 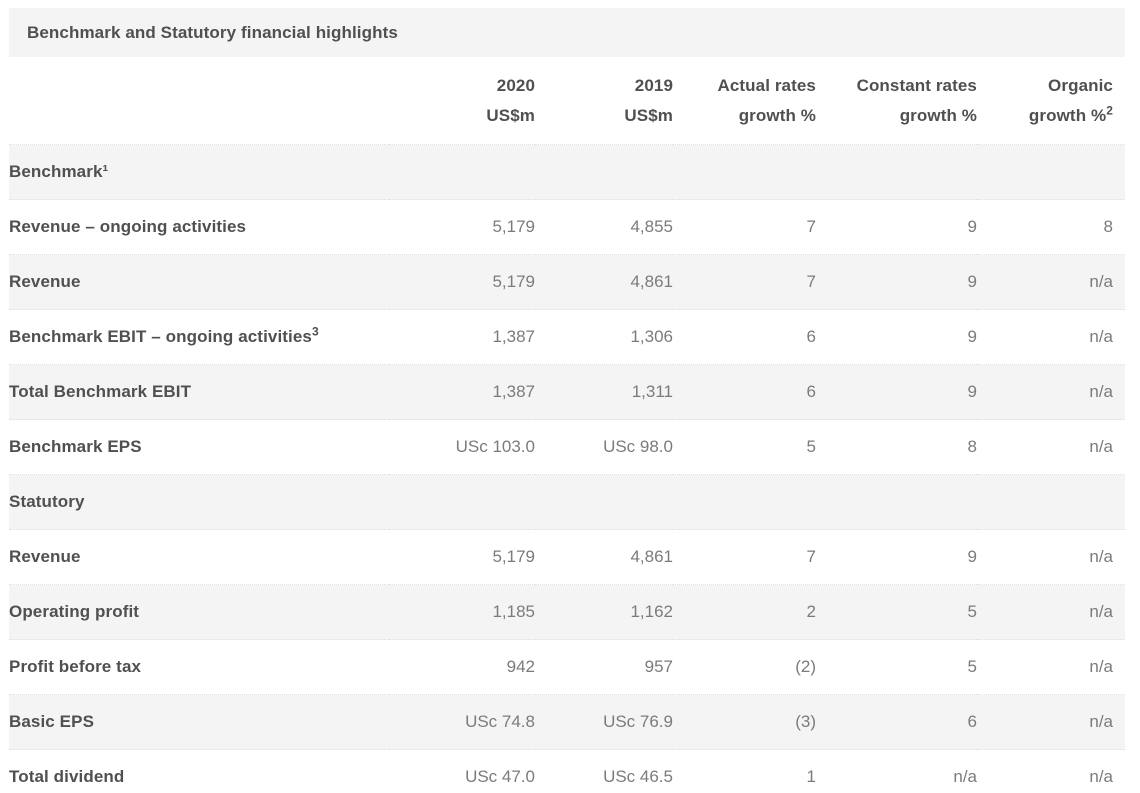 I want to click on column-header: 2019 US$m, so click(x=604, y=101).